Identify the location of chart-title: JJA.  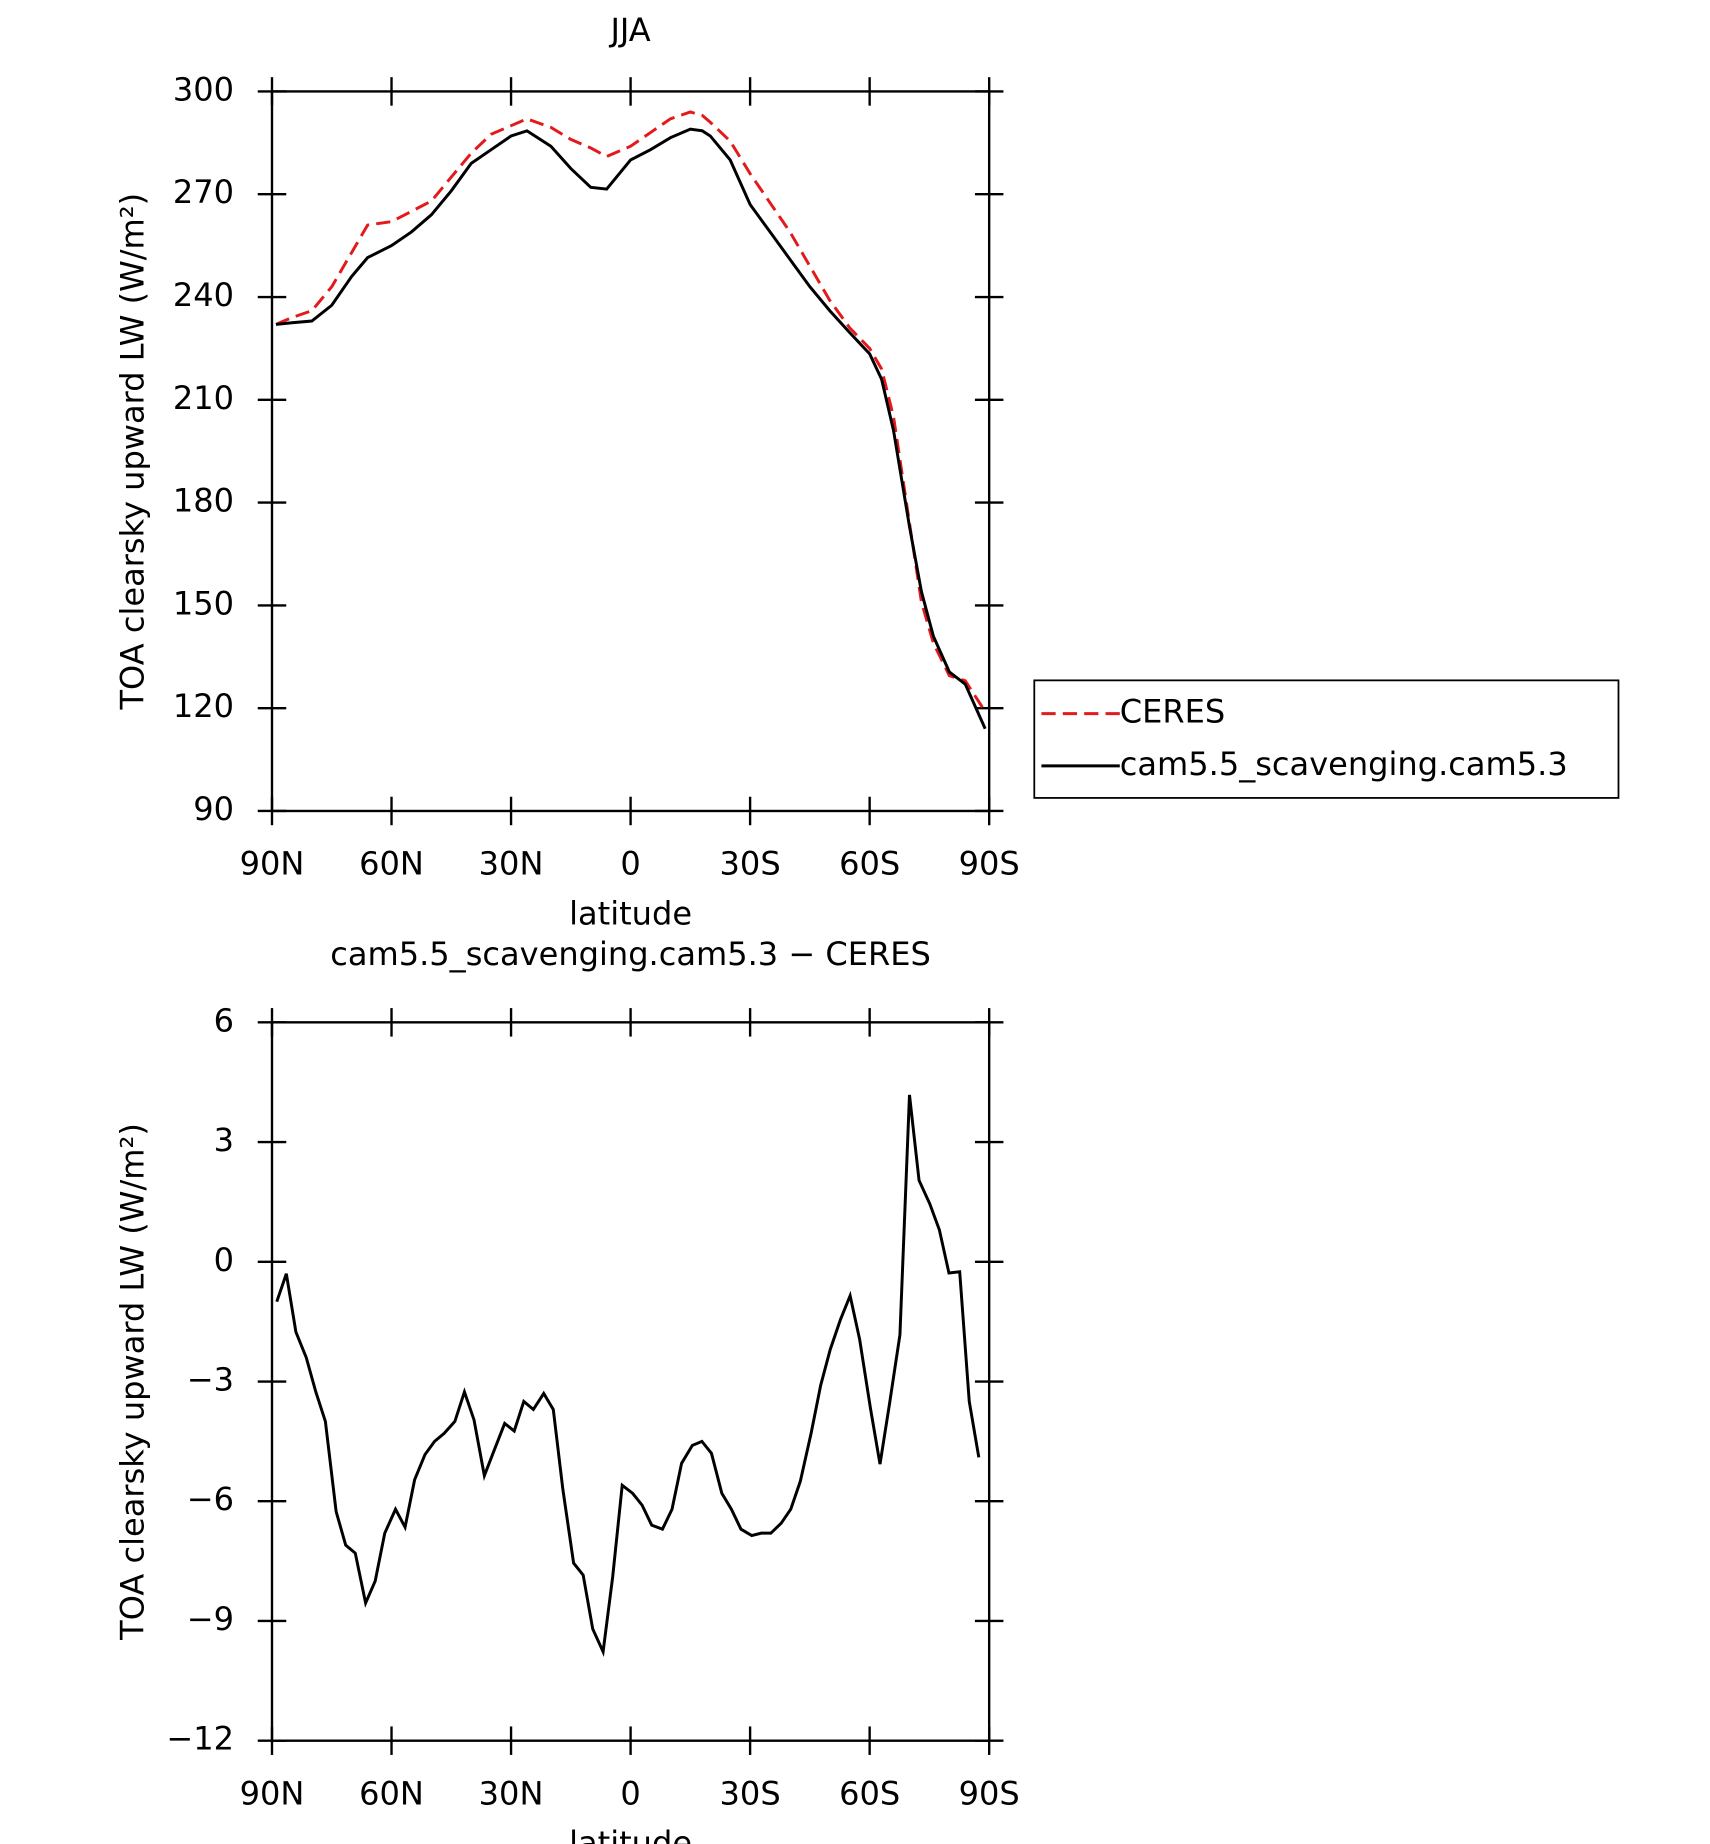
(629, 30).